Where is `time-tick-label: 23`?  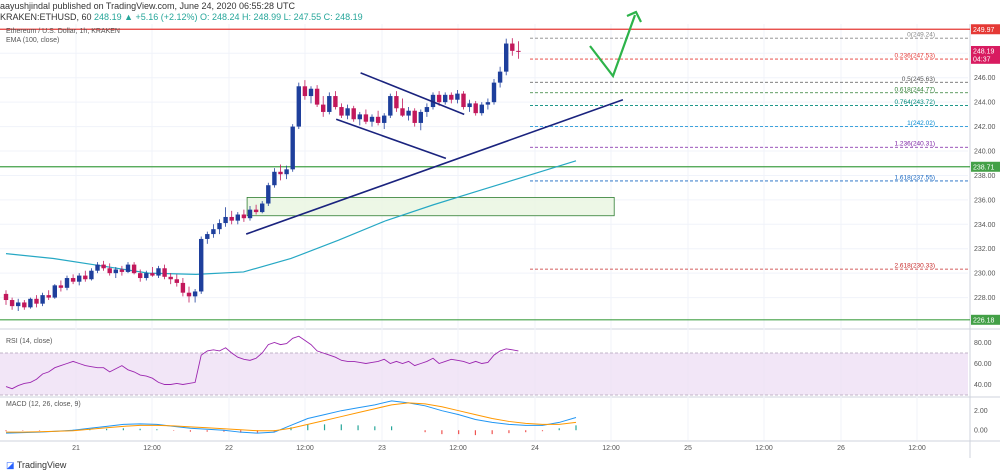 time-tick-label: 23 is located at coordinates (382, 448).